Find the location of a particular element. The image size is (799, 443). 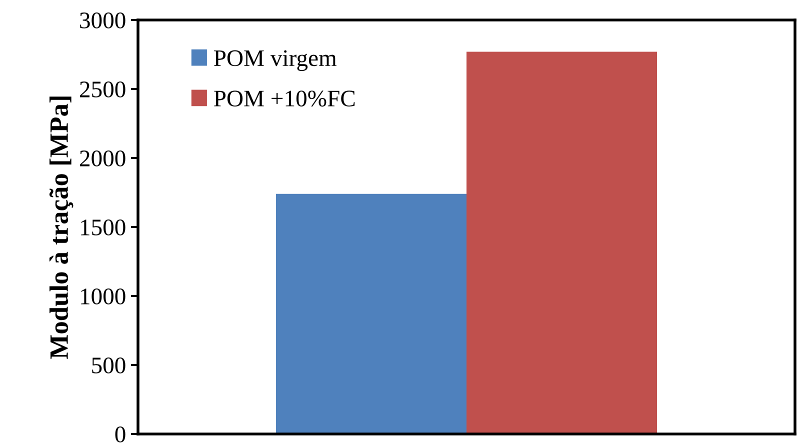

y-tick-label: 500 is located at coordinates (109, 365).